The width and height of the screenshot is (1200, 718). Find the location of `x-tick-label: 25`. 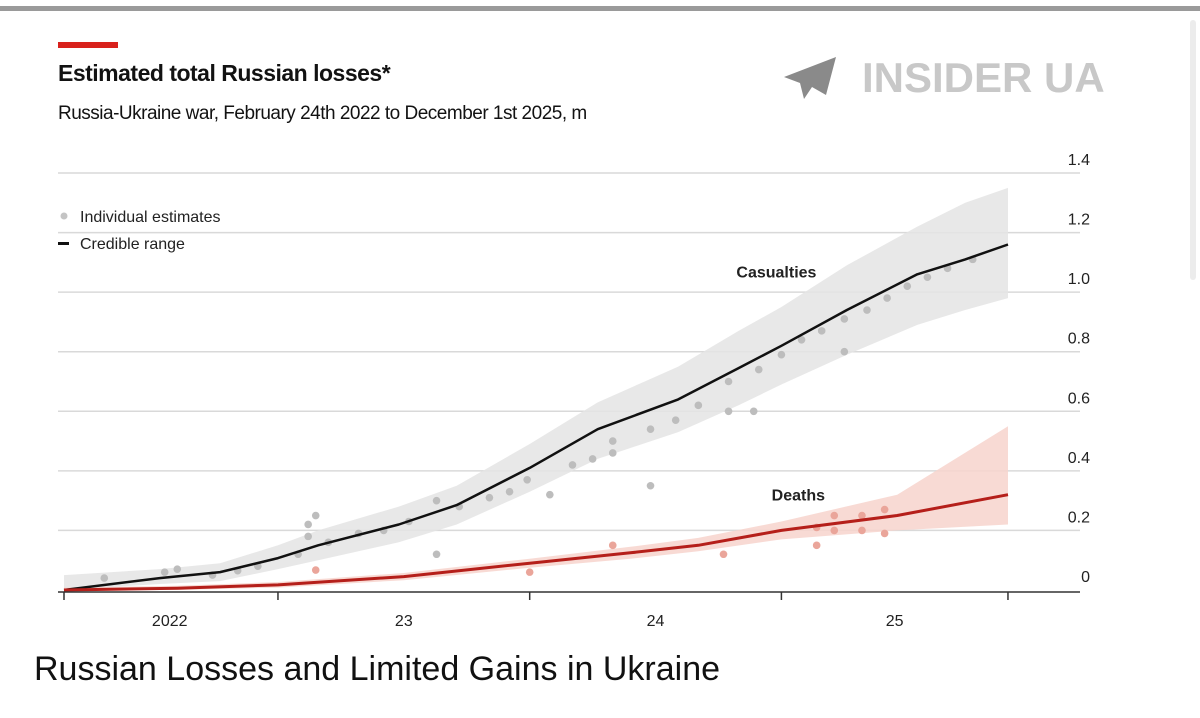

x-tick-label: 25 is located at coordinates (895, 621).